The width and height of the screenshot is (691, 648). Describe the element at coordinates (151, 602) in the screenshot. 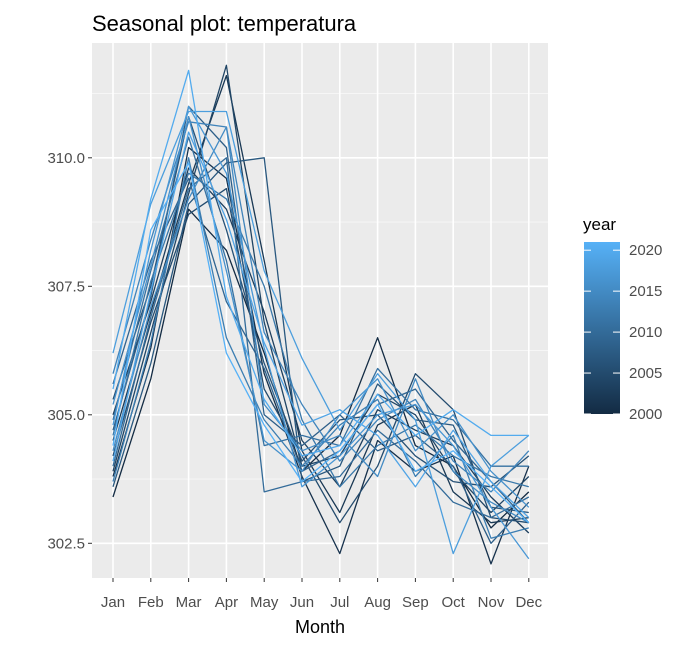

I see `x-tick-label: Feb` at that location.